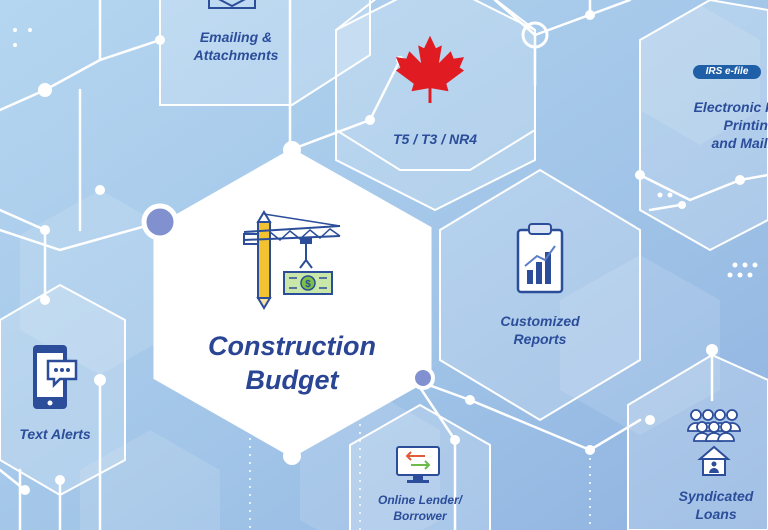  I want to click on construction-budget-label: Construction Budget, so click(292, 363).